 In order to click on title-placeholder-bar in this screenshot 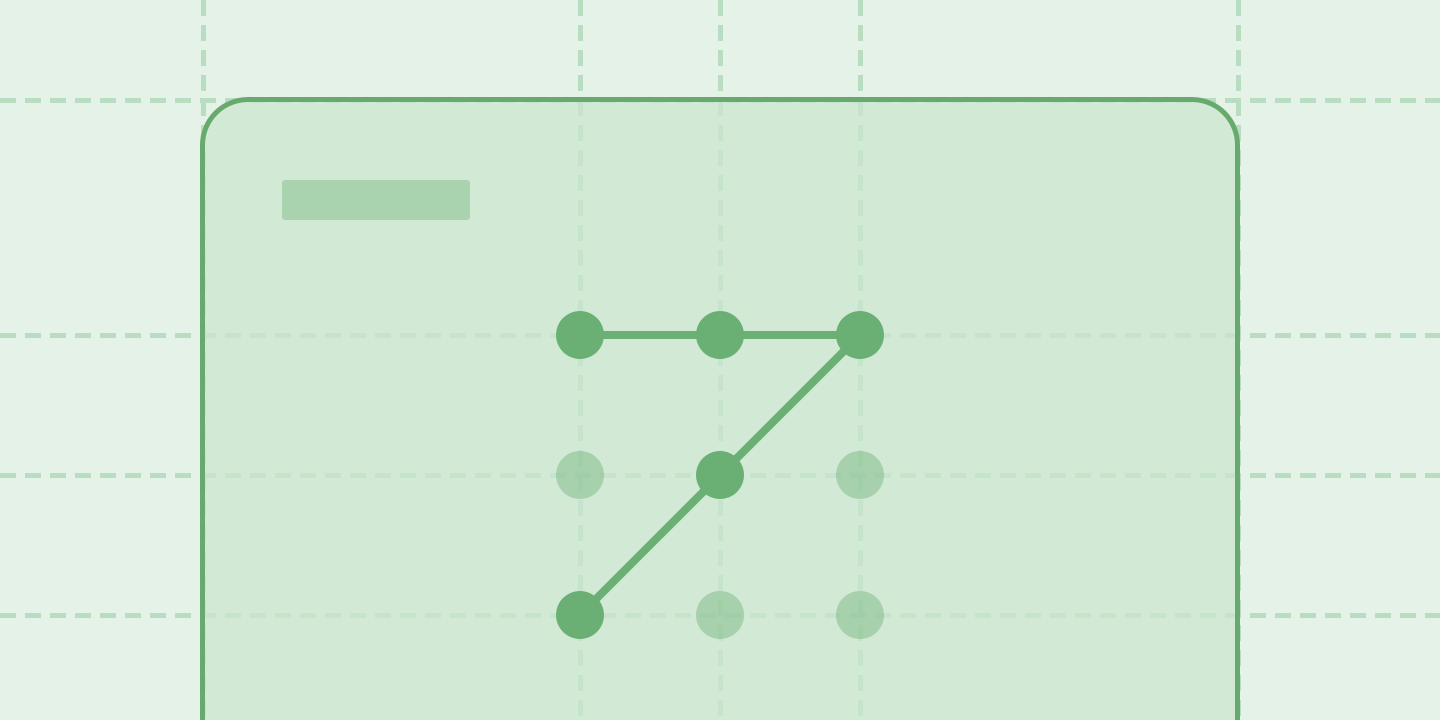, I will do `click(376, 200)`.